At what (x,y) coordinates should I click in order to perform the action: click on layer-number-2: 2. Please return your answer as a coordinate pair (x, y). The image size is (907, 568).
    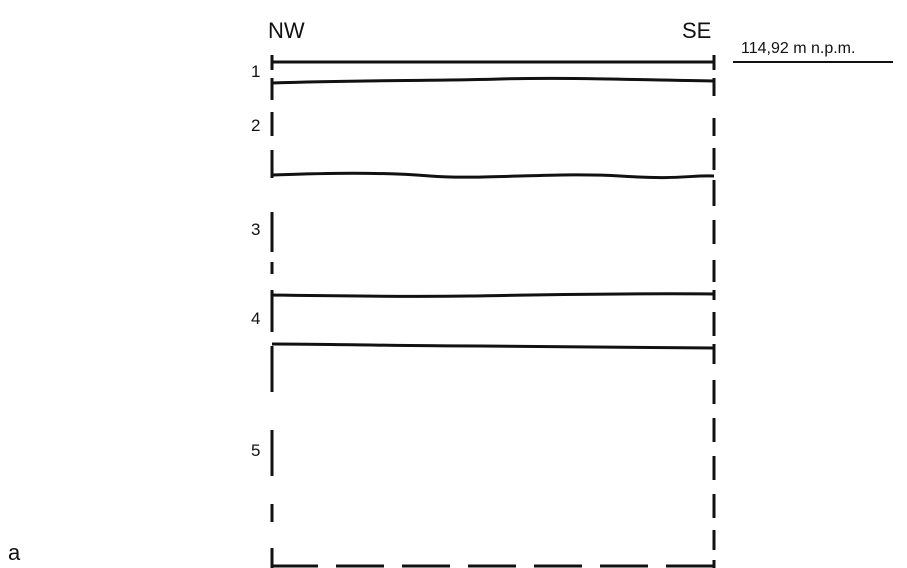
    Looking at the image, I should click on (255, 125).